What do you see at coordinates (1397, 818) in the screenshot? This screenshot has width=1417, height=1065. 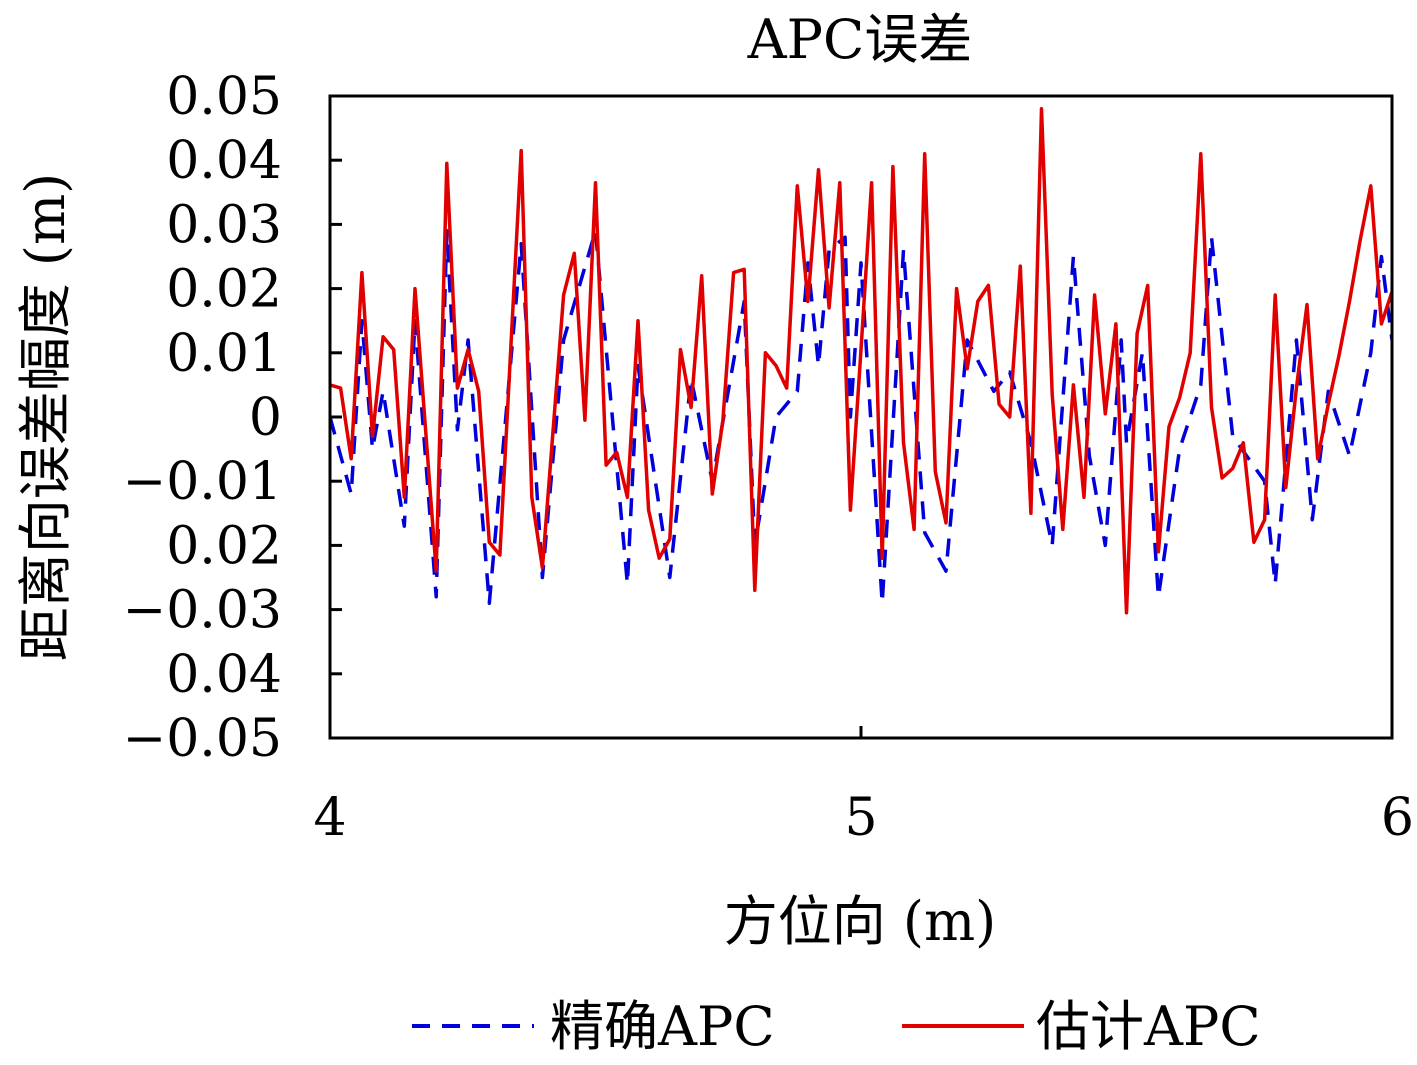 I see `x-tick-label: 6` at bounding box center [1397, 818].